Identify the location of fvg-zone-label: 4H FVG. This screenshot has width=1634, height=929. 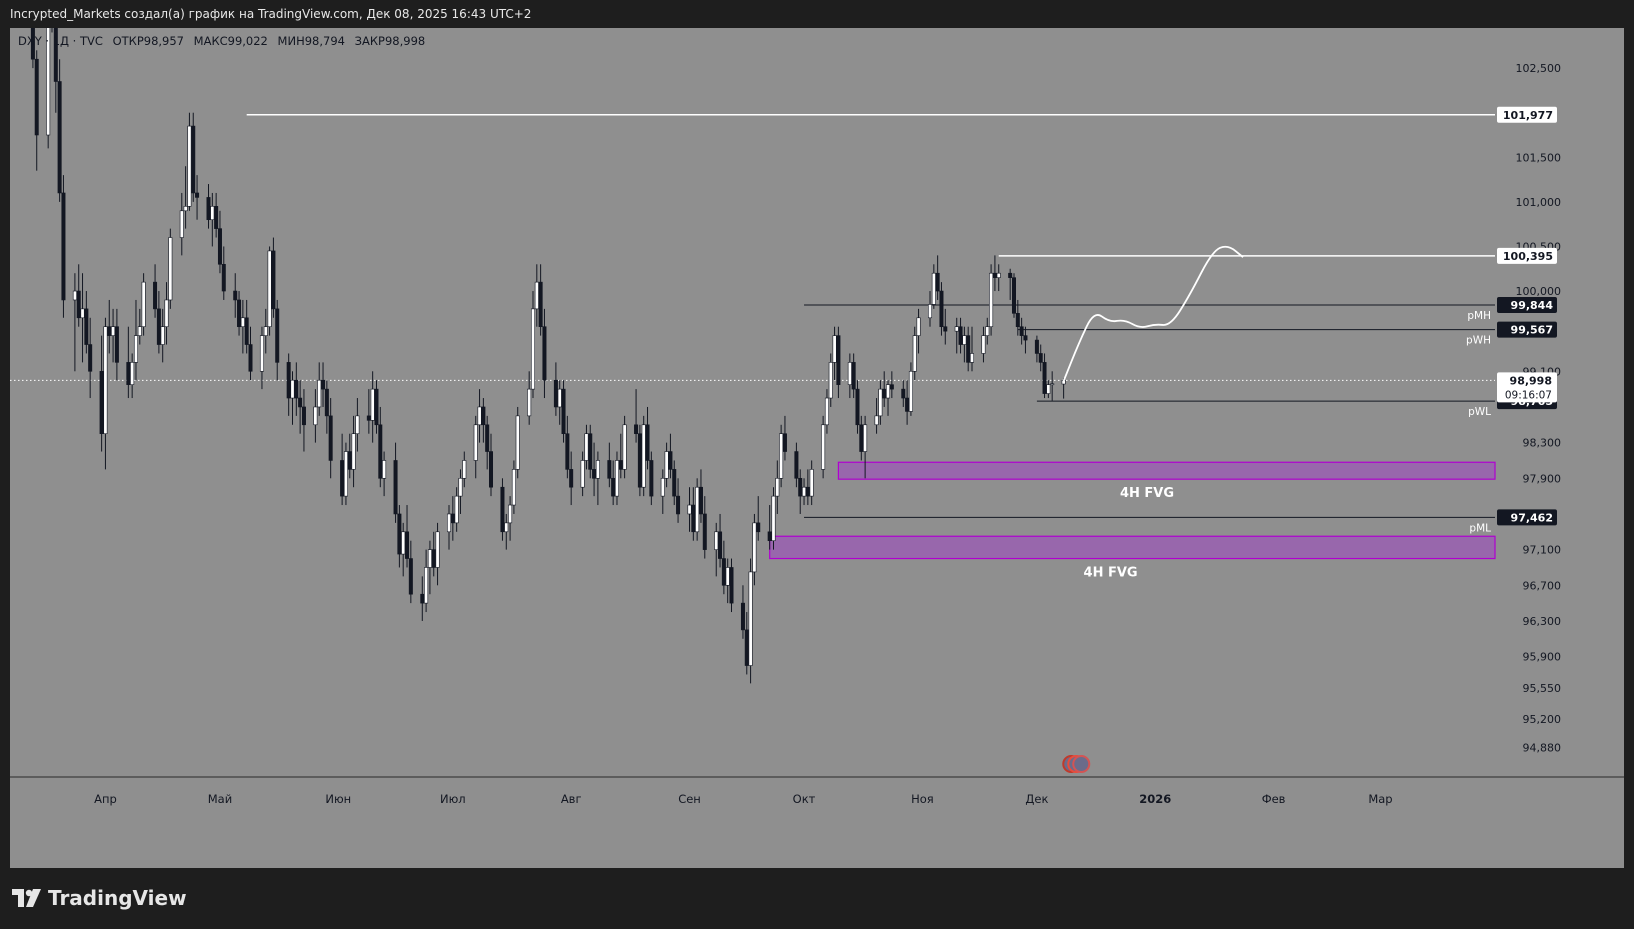
(1111, 573).